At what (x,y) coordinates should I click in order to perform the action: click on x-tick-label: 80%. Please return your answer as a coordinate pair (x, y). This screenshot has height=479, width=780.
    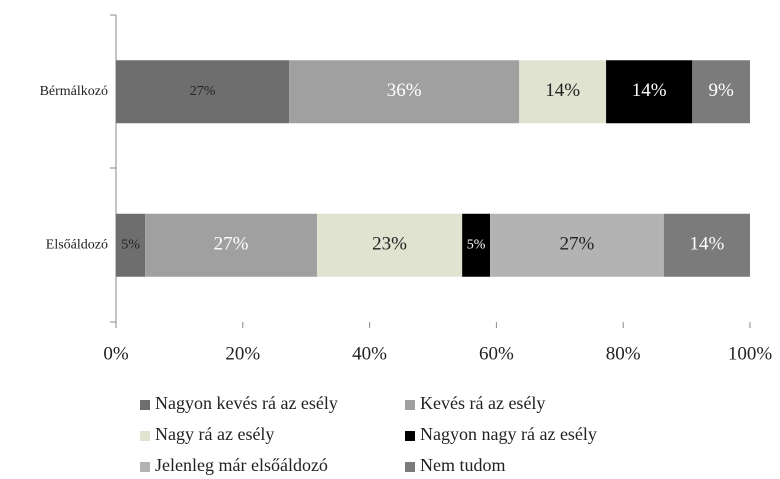
    Looking at the image, I should click on (623, 353).